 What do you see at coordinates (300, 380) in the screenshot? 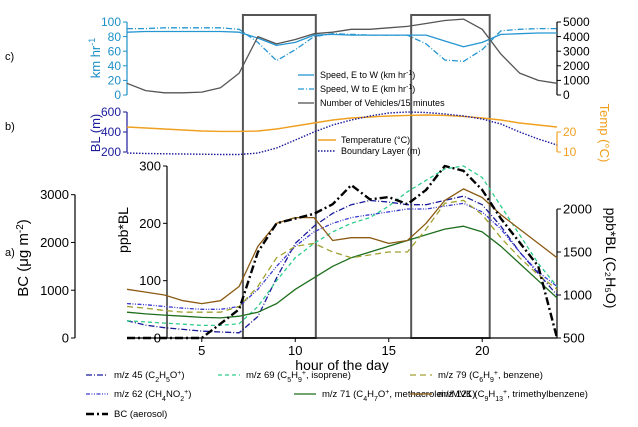
I see `legend-a-label-m69-part: 9` at bounding box center [300, 380].